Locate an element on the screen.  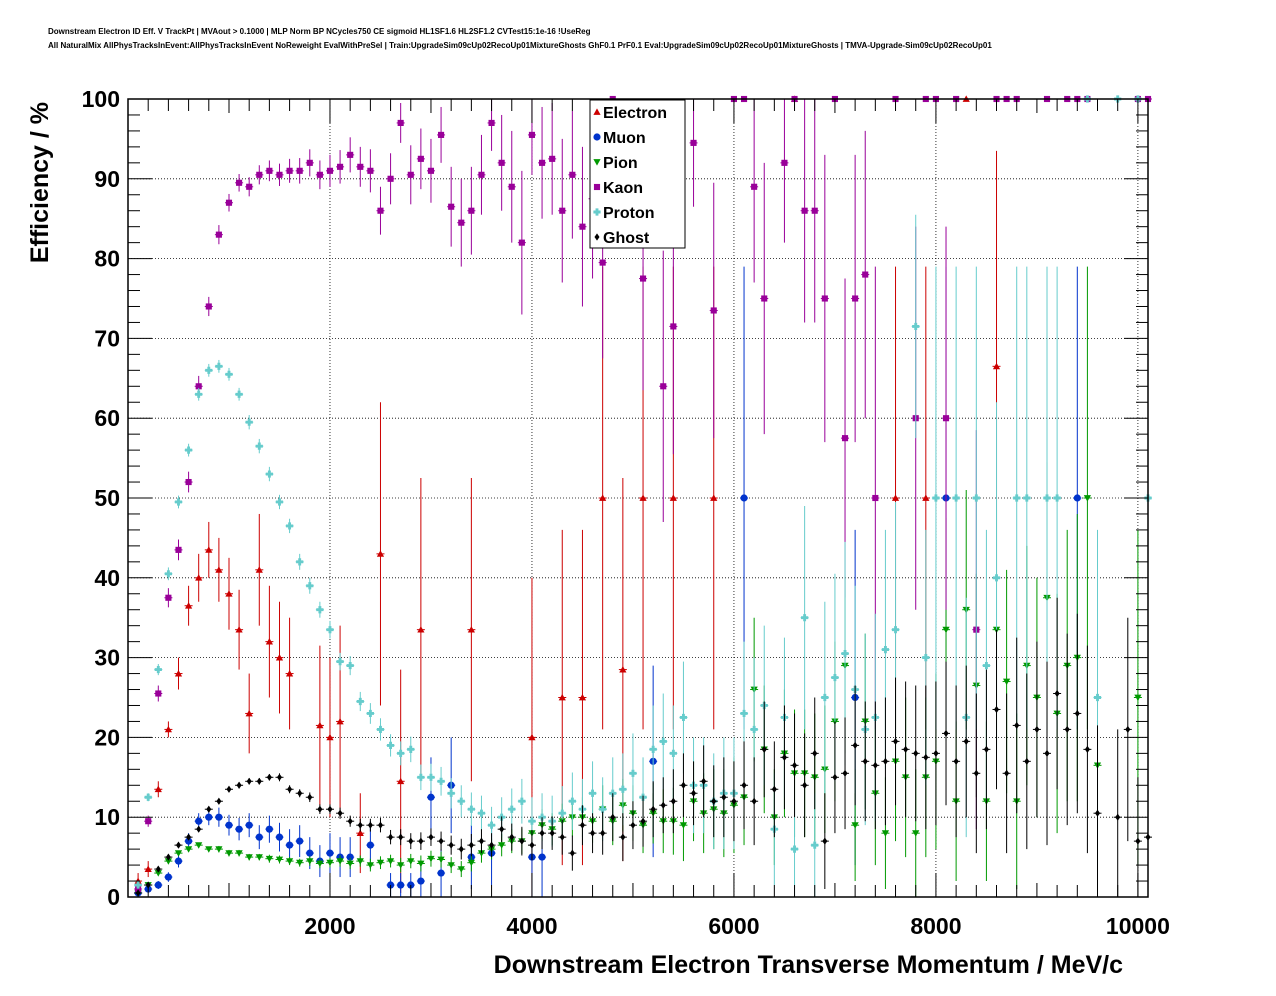
y-tick-label: 0 is located at coordinates (113, 897).